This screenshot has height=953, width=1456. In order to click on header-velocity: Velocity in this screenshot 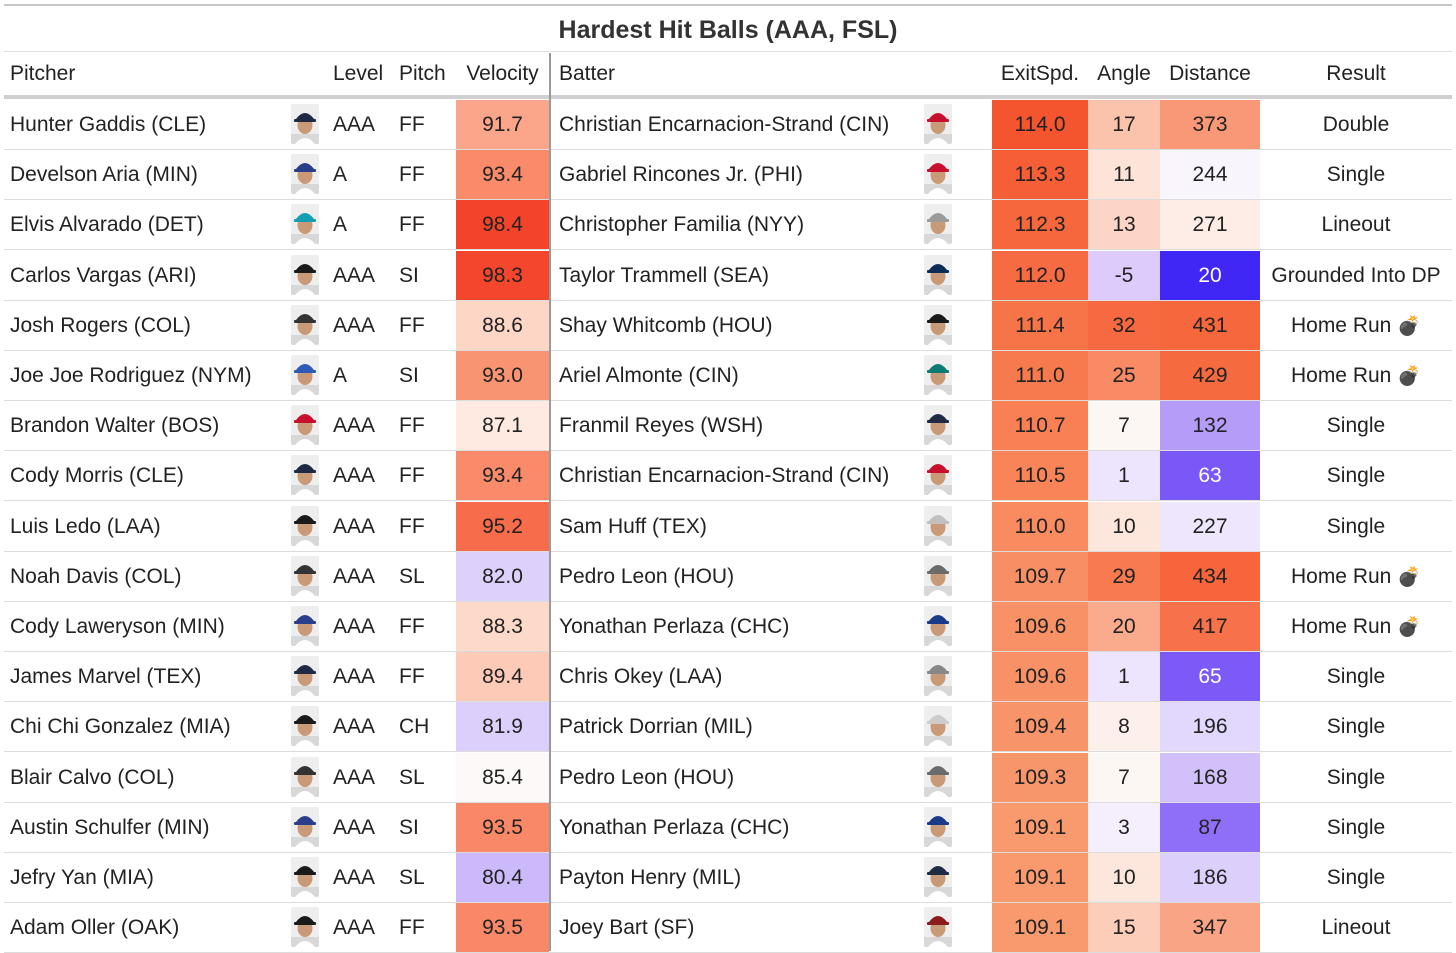, I will do `click(502, 73)`.